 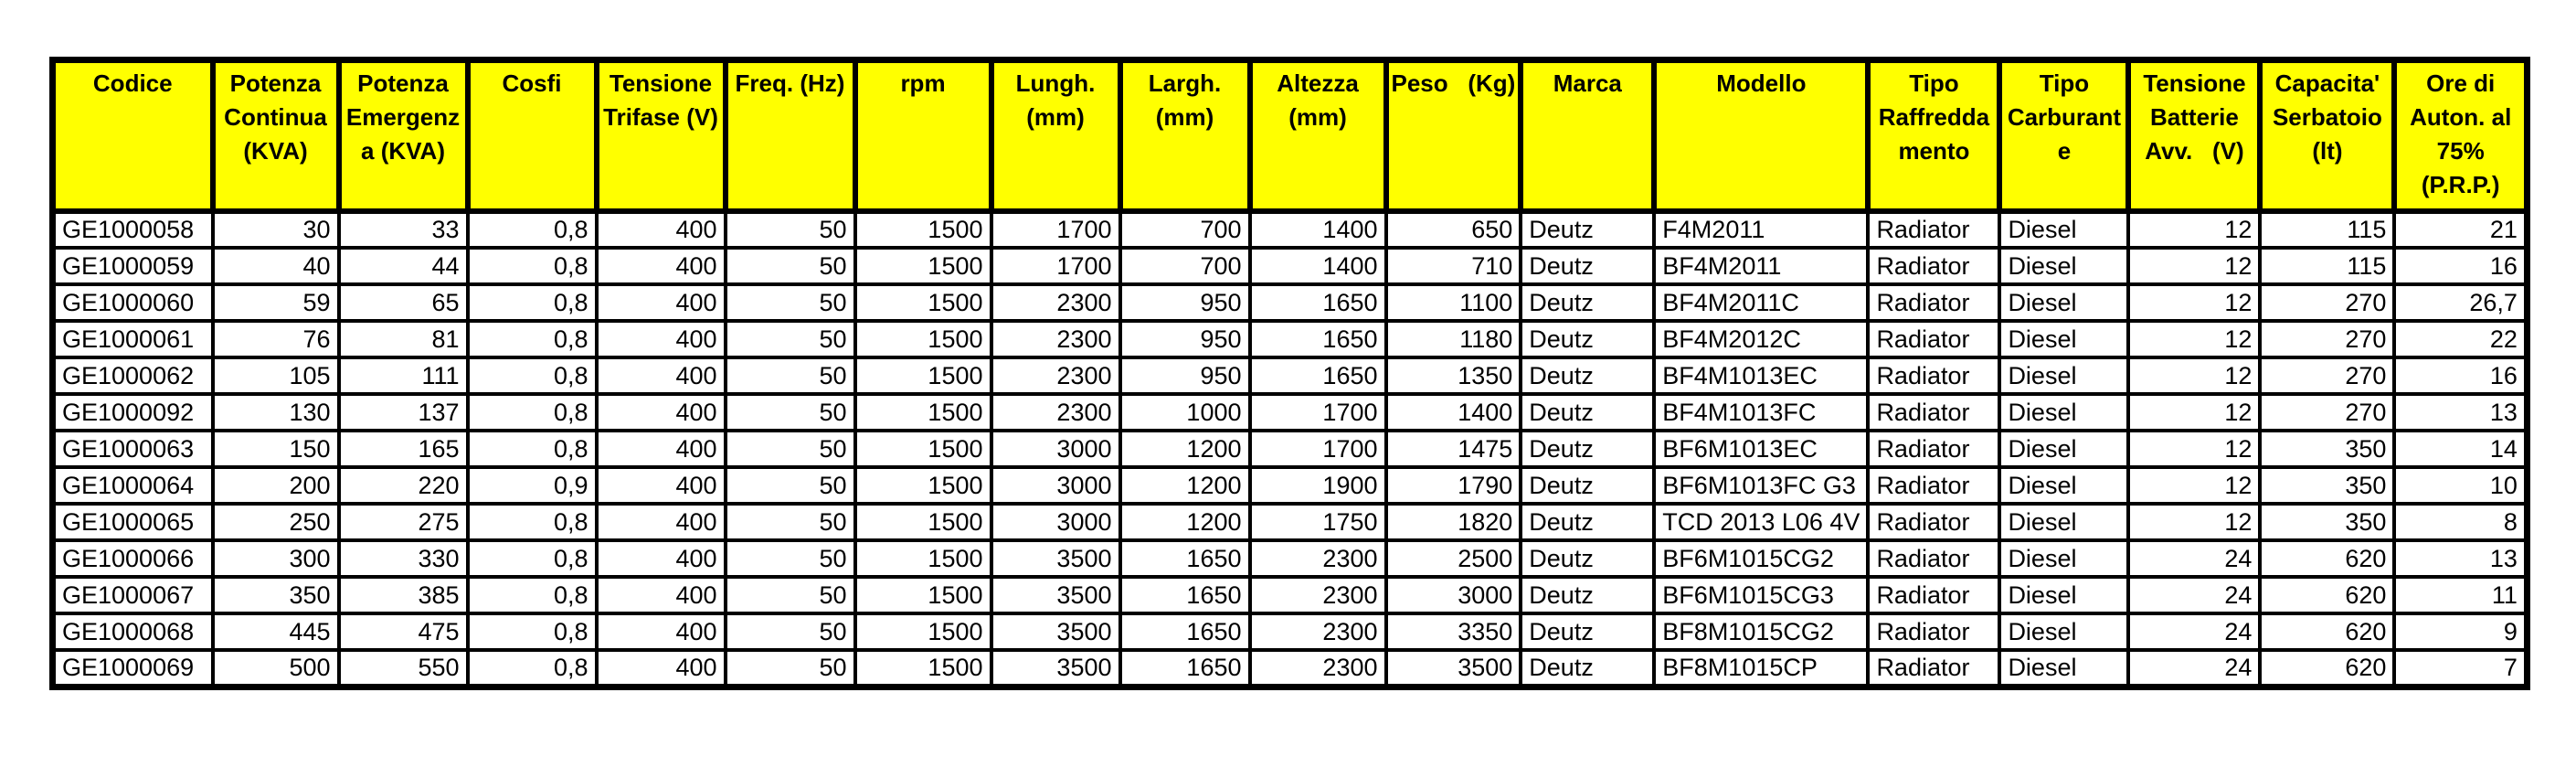 What do you see at coordinates (2194, 135) in the screenshot?
I see `col-header-tensione-batterie: Tensione Batterie Avv. (V)` at bounding box center [2194, 135].